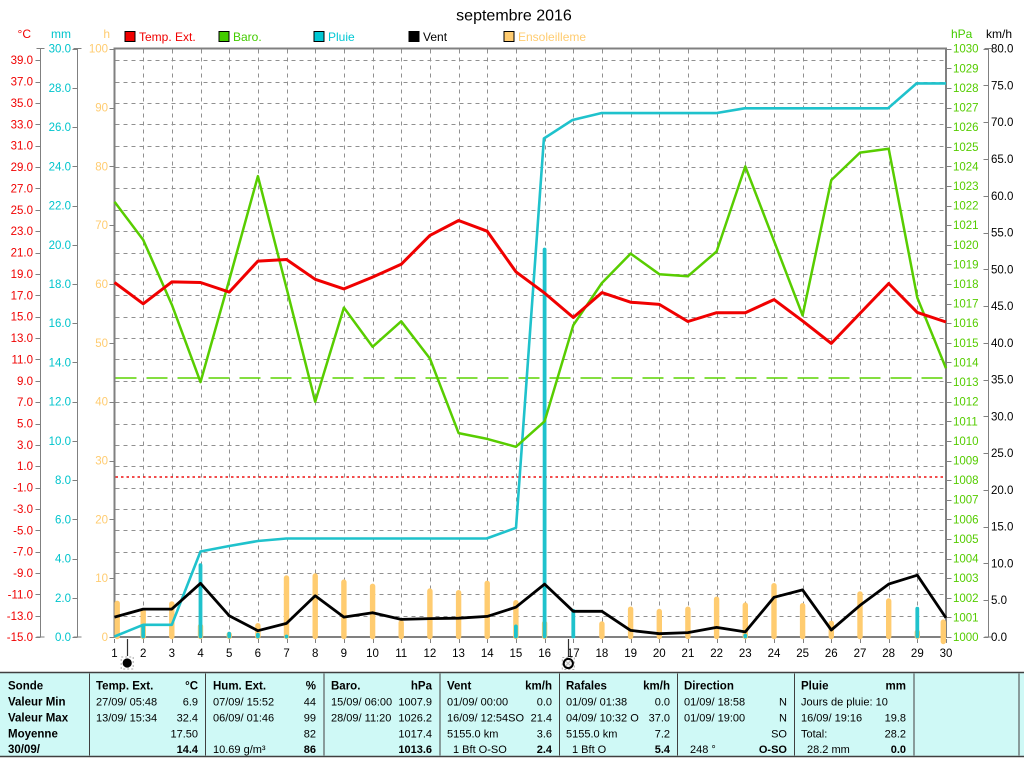  I want to click on svg-text: 1028, so click(966, 89).